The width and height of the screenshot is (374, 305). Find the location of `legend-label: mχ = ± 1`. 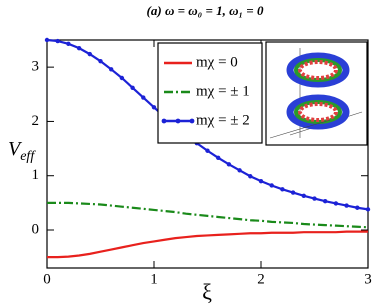

legend-label: mχ = ± 1 is located at coordinates (223, 91).